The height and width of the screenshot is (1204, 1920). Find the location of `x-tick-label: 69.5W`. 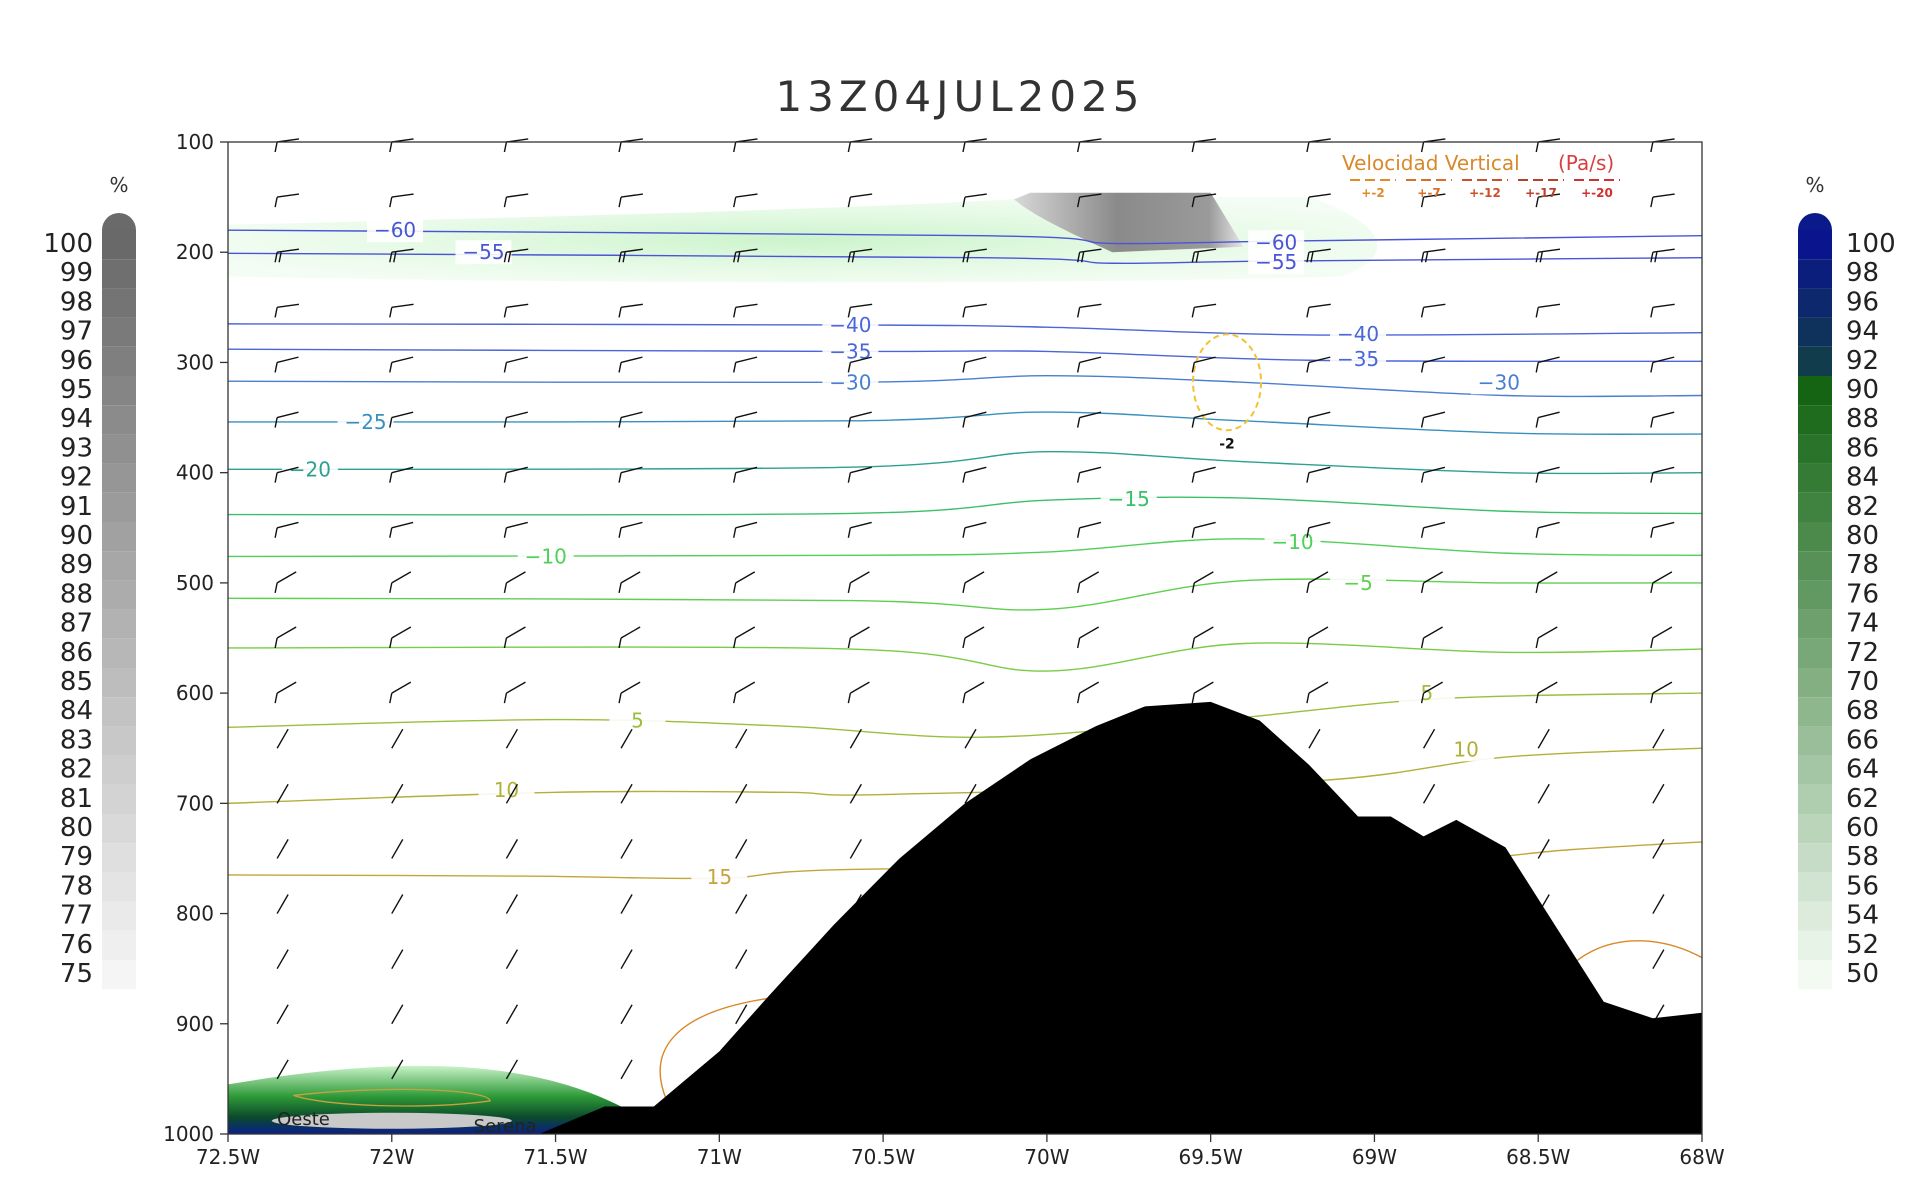

x-tick-label: 69.5W is located at coordinates (1211, 1157).